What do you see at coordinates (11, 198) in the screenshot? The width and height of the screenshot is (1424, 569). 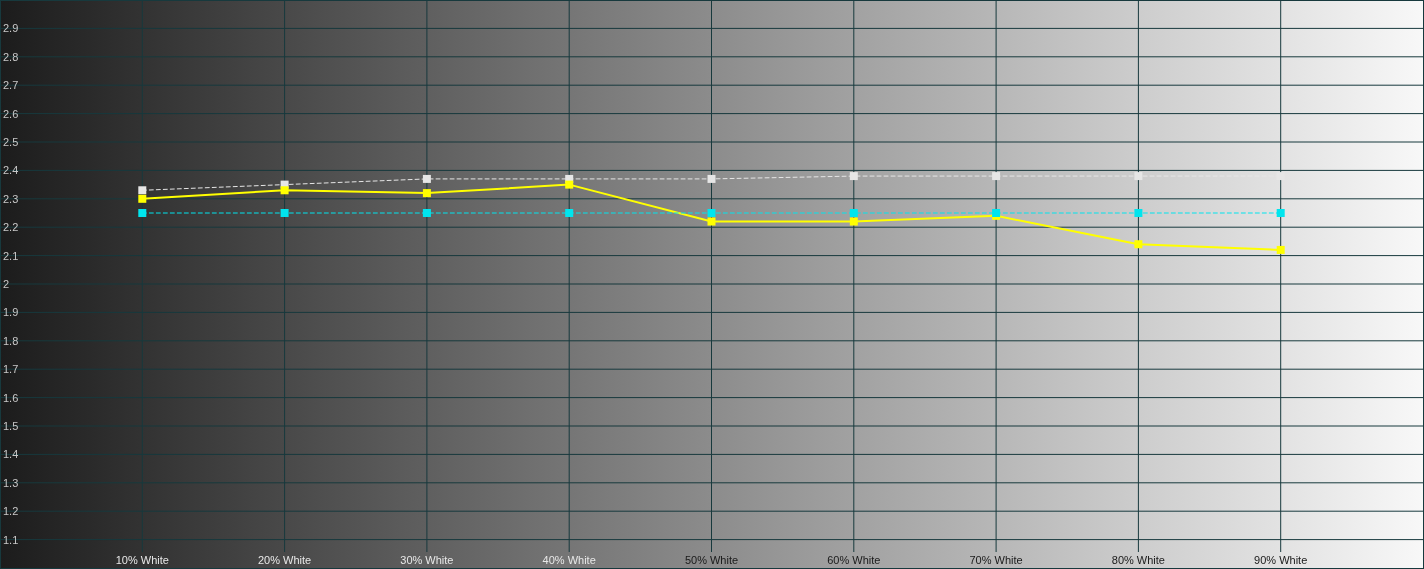 I see `y-tick-label: 2.3` at bounding box center [11, 198].